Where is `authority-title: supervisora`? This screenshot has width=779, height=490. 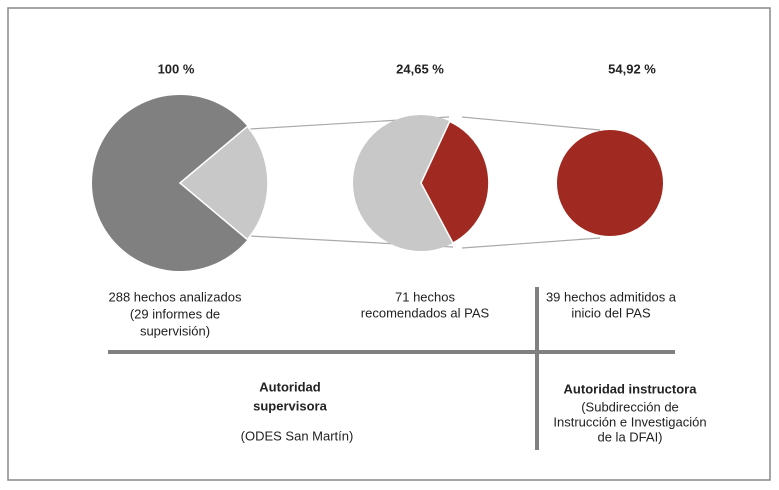
authority-title: supervisora is located at coordinates (290, 405).